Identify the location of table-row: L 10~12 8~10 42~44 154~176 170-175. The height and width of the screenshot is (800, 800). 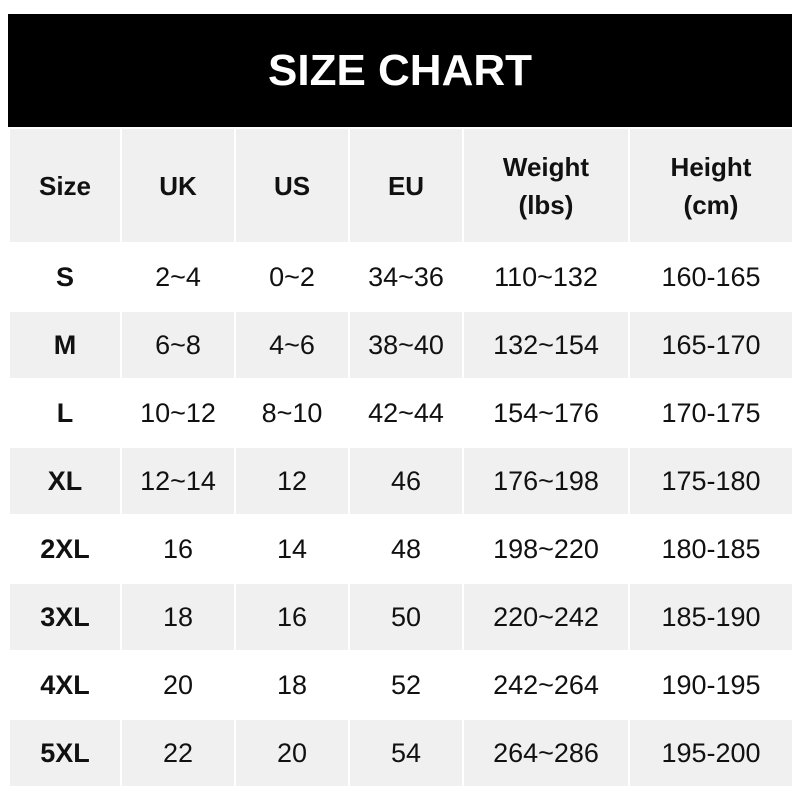
(401, 413).